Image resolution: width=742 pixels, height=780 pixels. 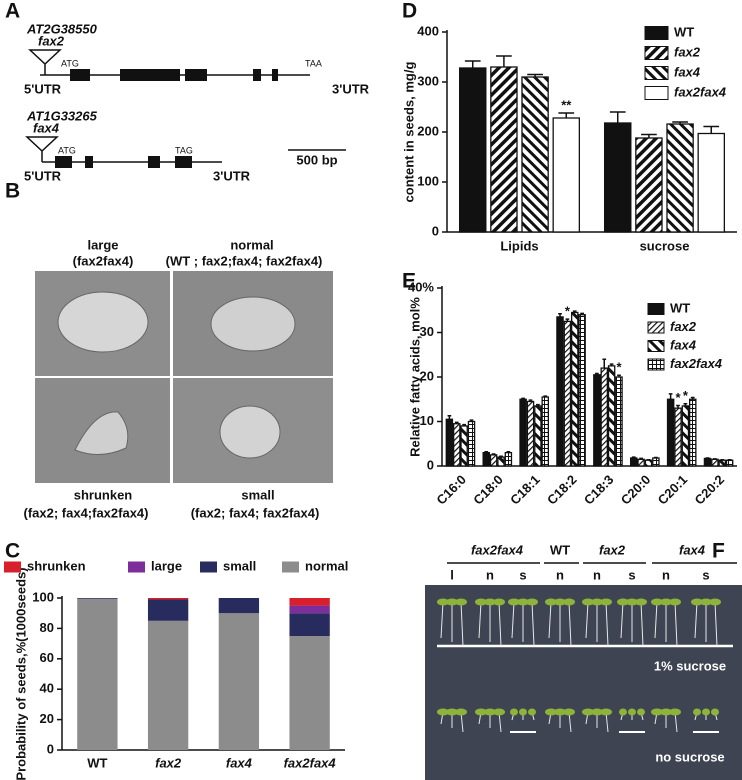 I want to click on y-axis-label: Relative fatty acids, mol%, so click(x=414, y=377).